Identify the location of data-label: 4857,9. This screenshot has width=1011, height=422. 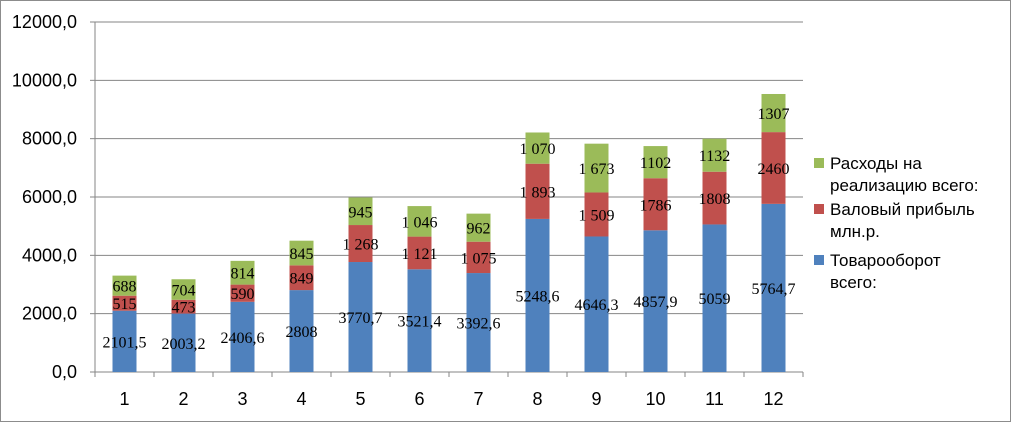
(656, 302).